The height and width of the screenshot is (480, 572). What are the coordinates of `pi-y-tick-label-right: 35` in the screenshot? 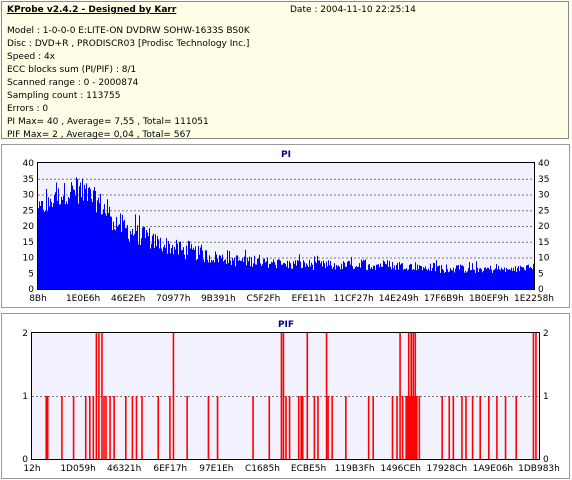 It's located at (543, 180).